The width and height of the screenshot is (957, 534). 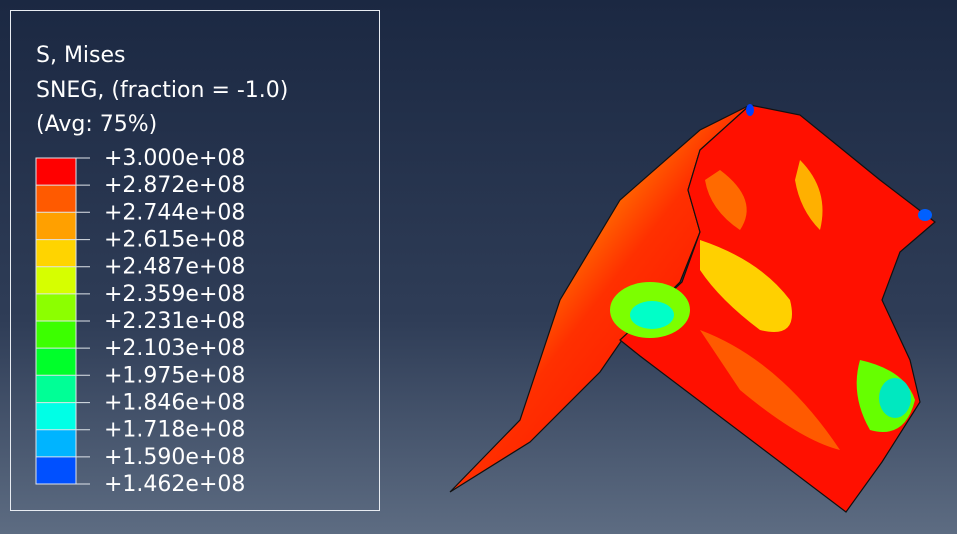 I want to click on legend-label: +2.103e+08, so click(x=174, y=348).